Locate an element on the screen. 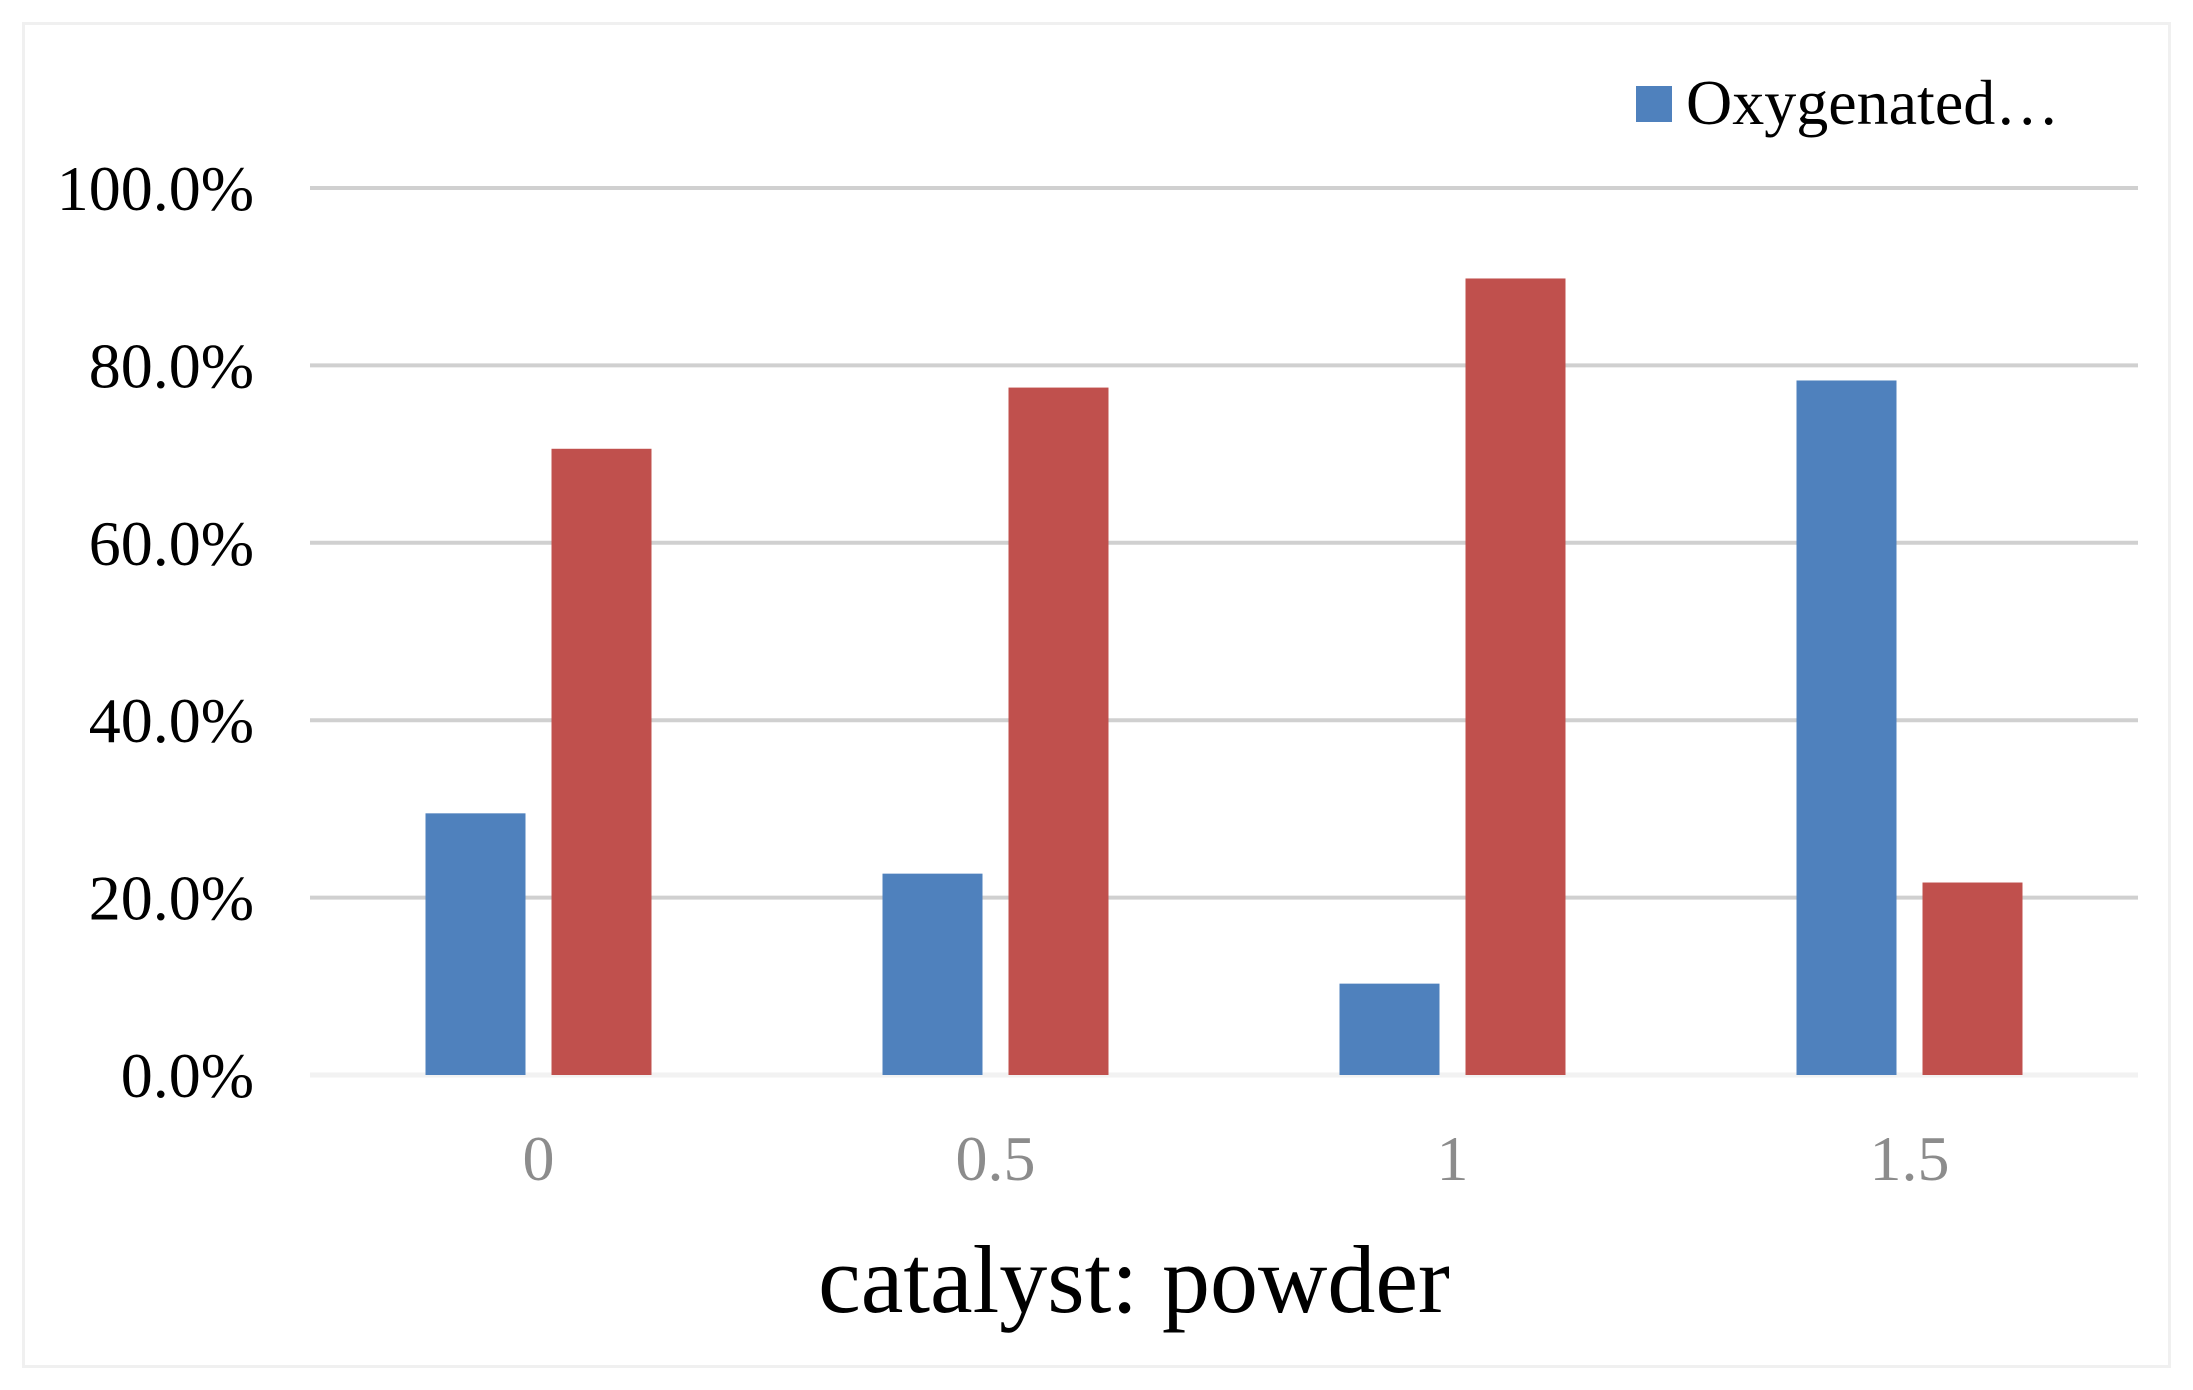  y-tick-label: 20.0% is located at coordinates (171, 898).